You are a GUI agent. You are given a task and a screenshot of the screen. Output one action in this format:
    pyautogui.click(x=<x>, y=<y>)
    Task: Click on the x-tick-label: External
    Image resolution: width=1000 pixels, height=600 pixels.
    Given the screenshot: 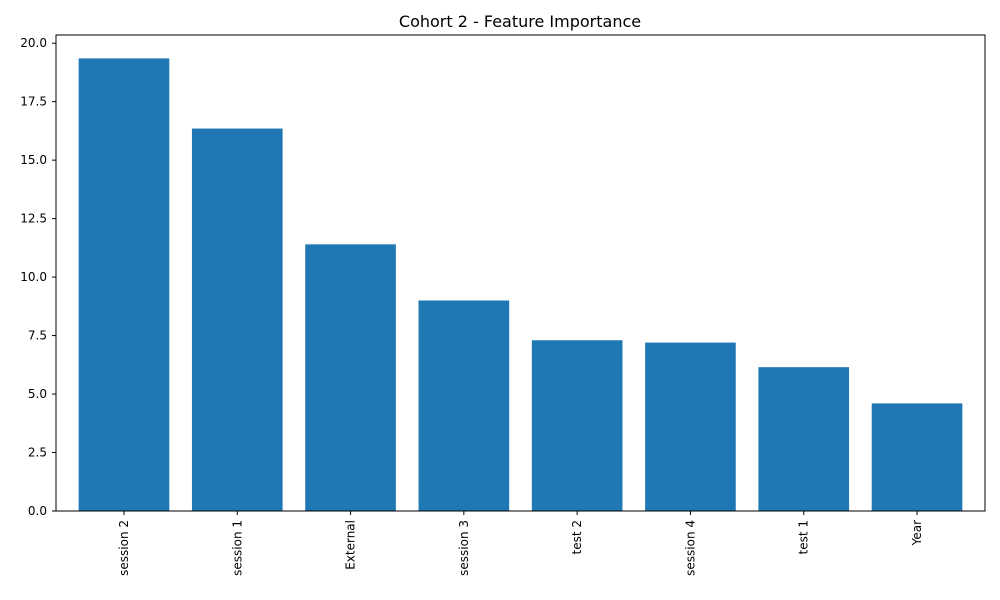 What is the action you would take?
    pyautogui.click(x=351, y=545)
    